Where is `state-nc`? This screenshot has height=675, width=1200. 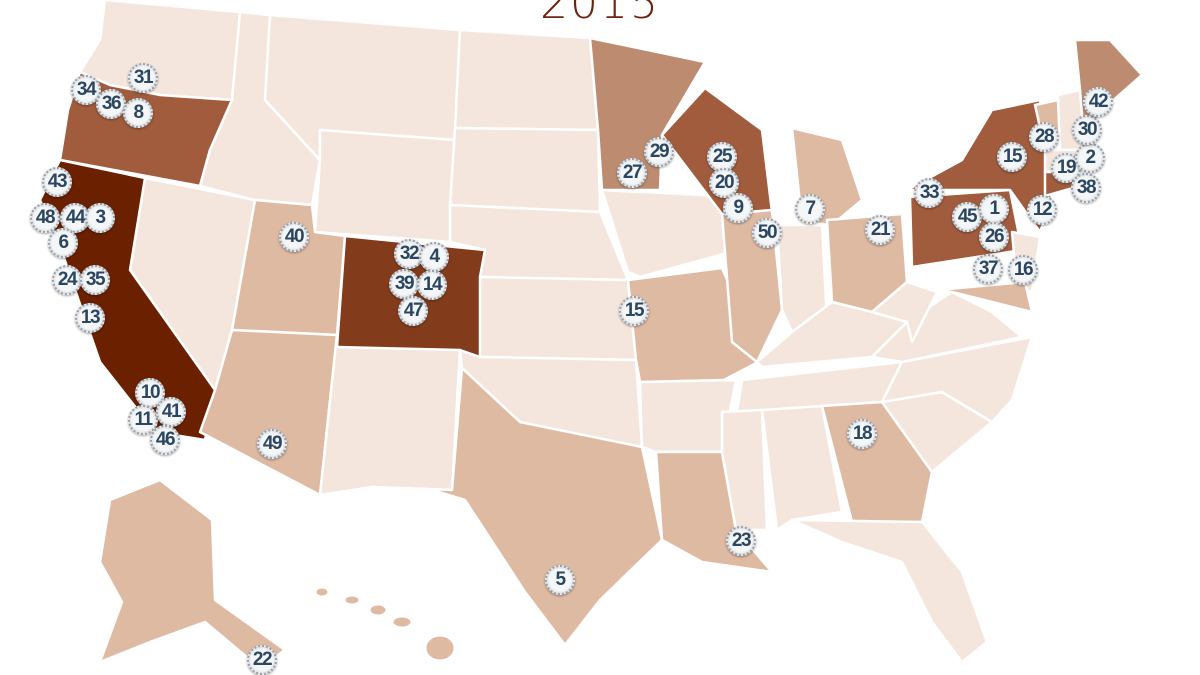 state-nc is located at coordinates (957, 379).